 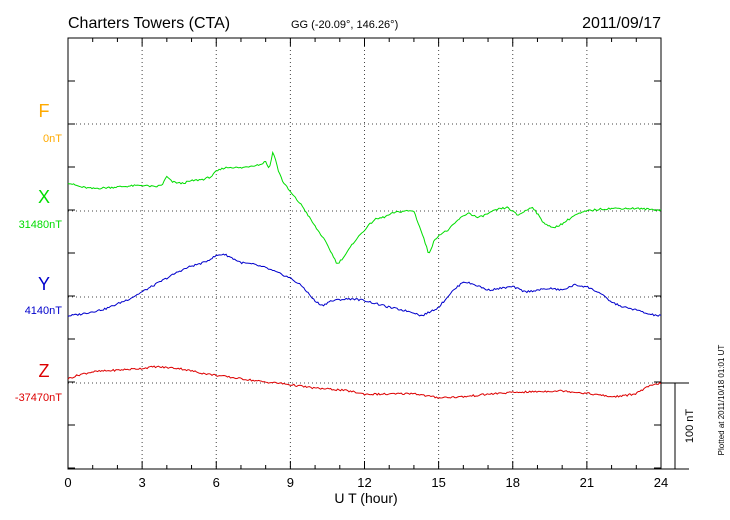 What do you see at coordinates (44, 197) in the screenshot?
I see `series-x-label: X` at bounding box center [44, 197].